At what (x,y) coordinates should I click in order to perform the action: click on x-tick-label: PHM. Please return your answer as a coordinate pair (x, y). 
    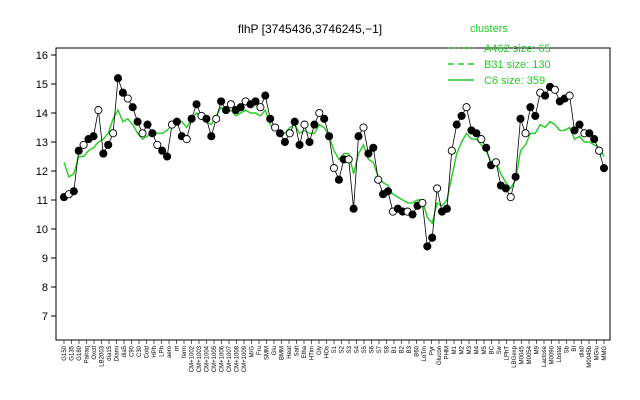
    Looking at the image, I should click on (448, 352).